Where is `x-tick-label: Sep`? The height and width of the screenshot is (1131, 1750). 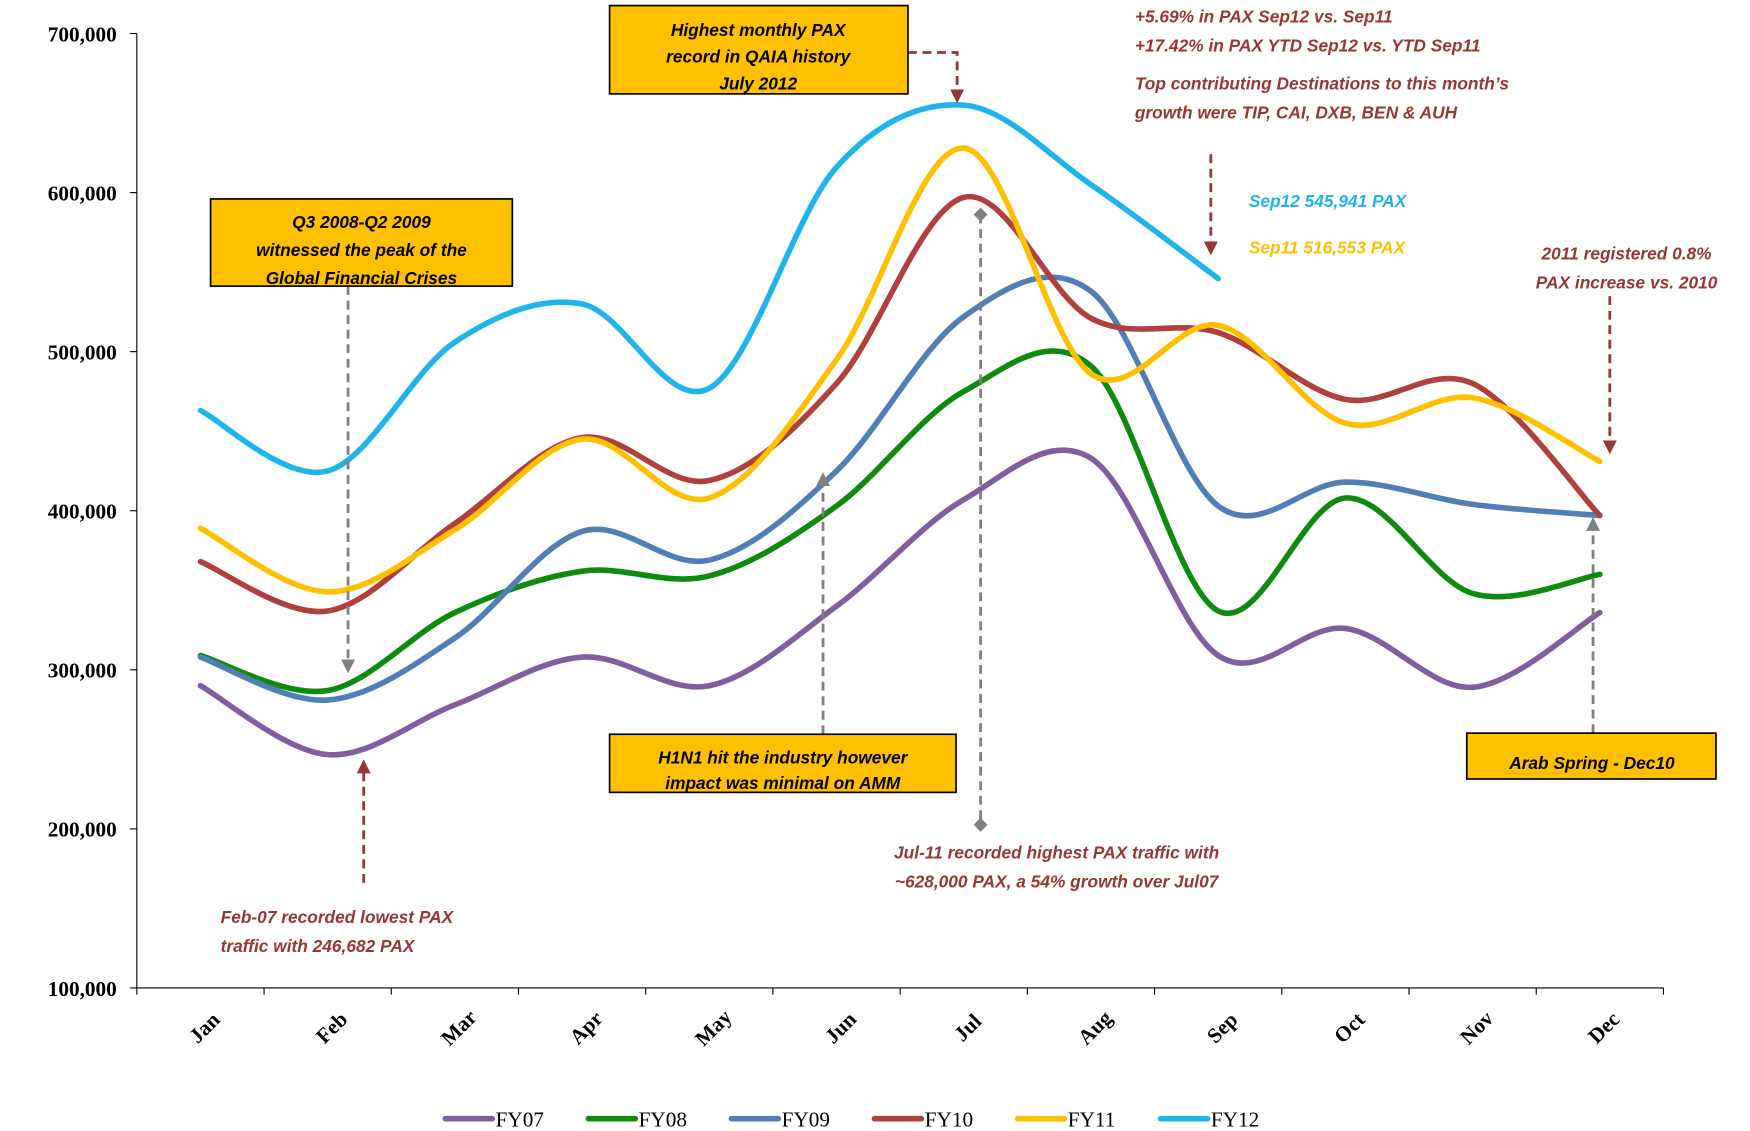
x-tick-label: Sep is located at coordinates (1222, 1028).